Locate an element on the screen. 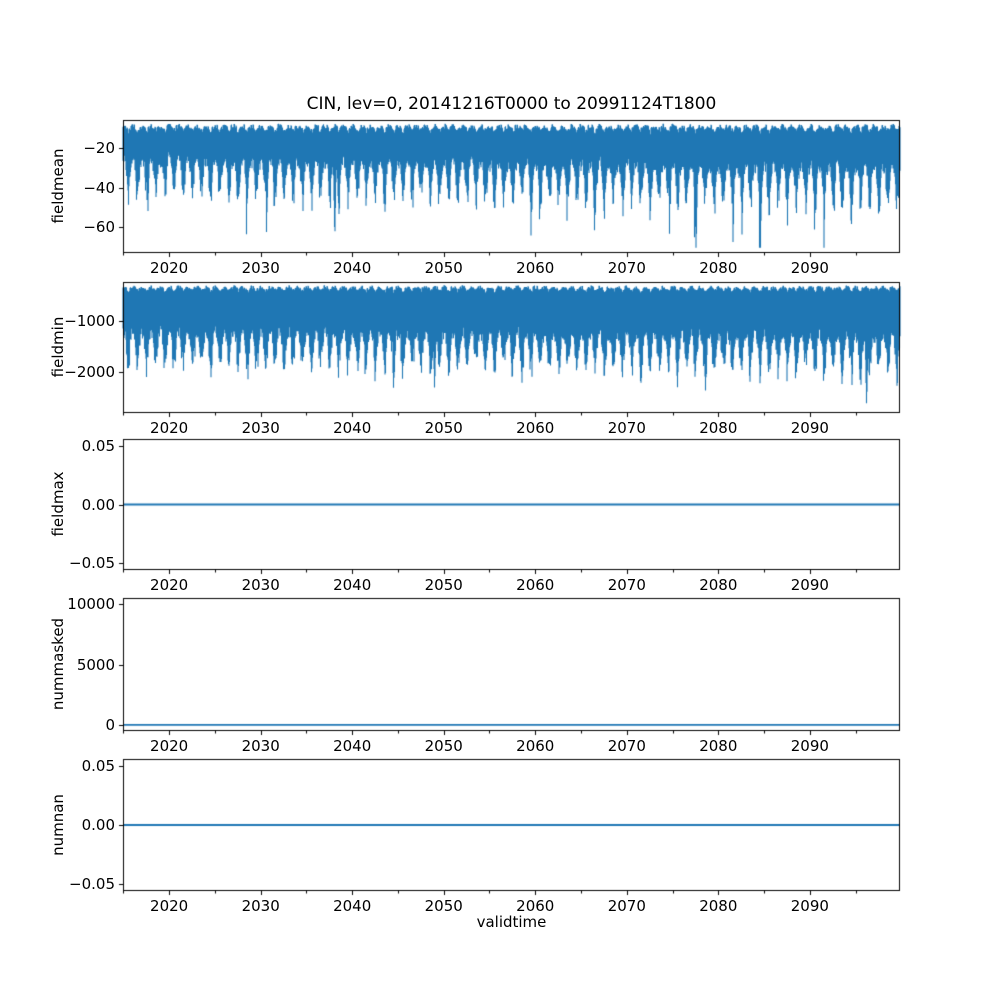 The image size is (1000, 1000). y-tick-label: 0 is located at coordinates (110, 724).